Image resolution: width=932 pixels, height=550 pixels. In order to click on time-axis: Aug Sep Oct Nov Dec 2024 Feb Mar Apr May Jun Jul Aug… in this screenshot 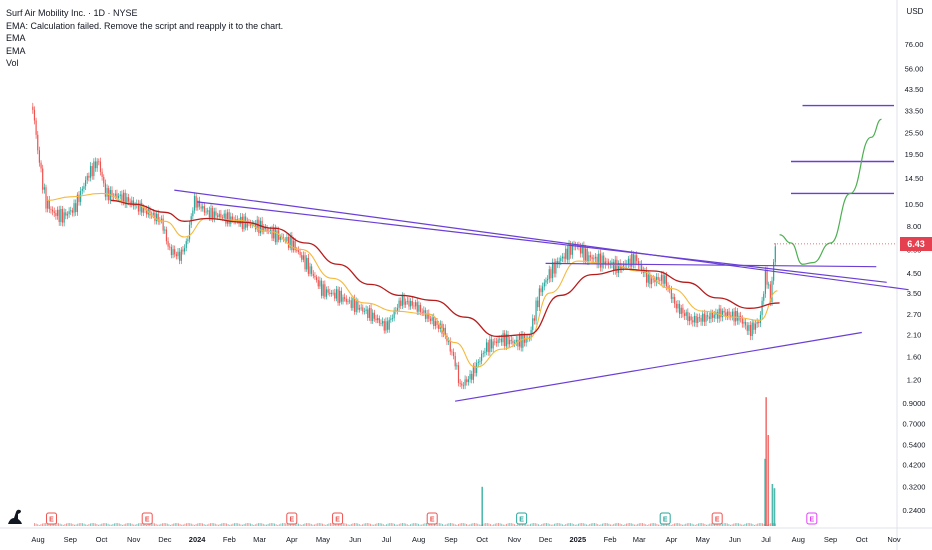, I will do `click(466, 539)`.